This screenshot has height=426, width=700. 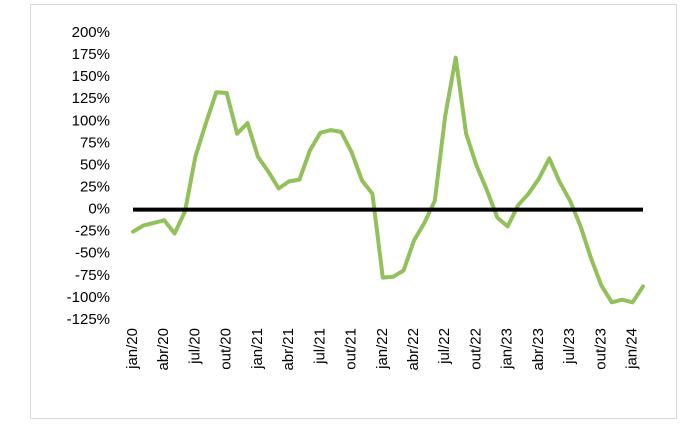 What do you see at coordinates (632, 349) in the screenshot?
I see `x-tick-label: jan/24` at bounding box center [632, 349].